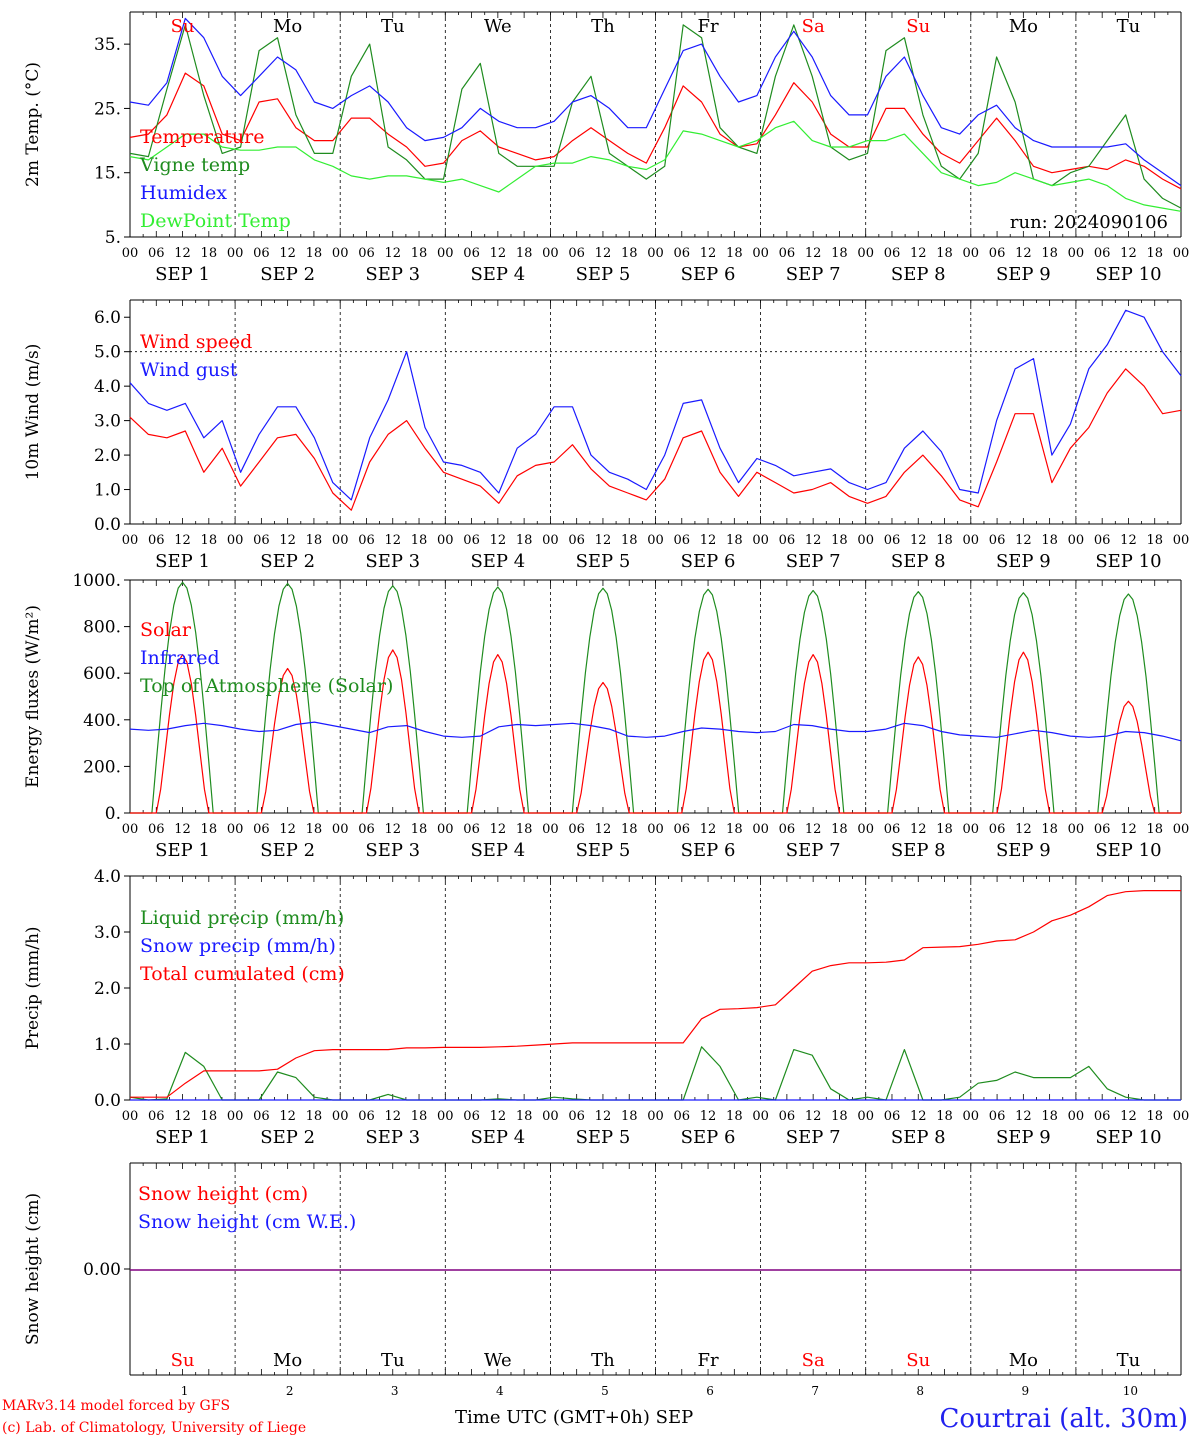  I want to click on day-number-label: 1, so click(185, 1391).